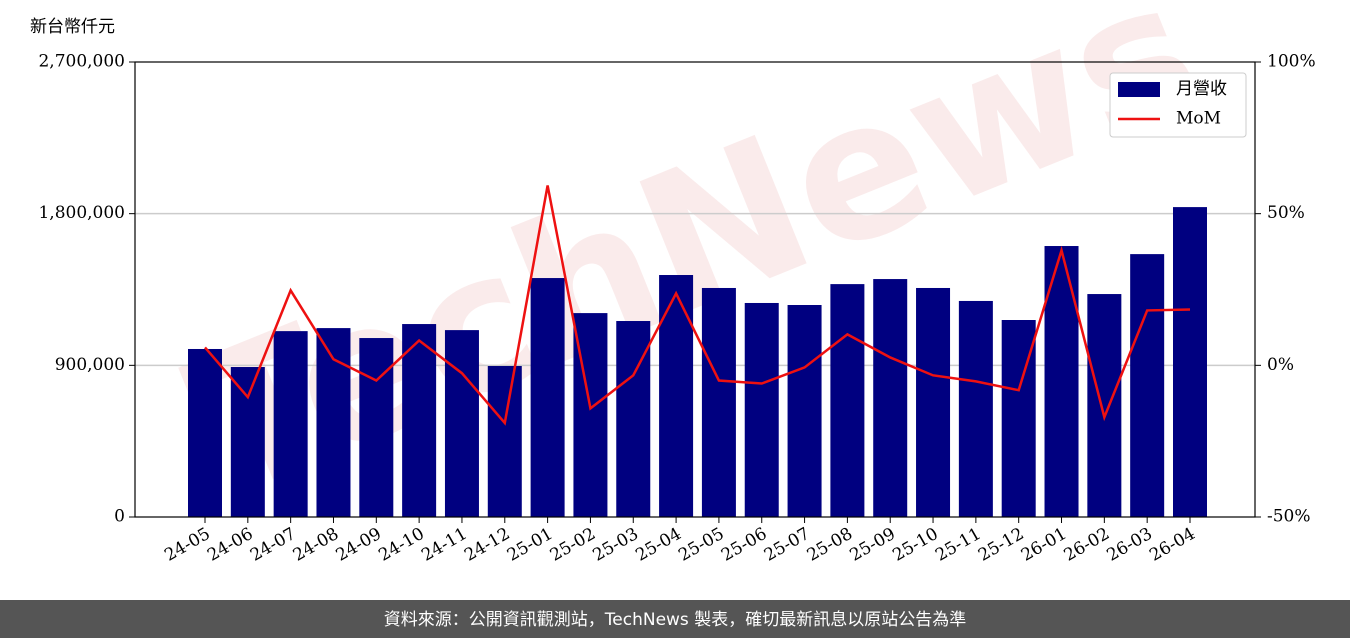 This screenshot has height=638, width=1350. Describe the element at coordinates (1198, 119) in the screenshot. I see `legend-label: MoM` at that location.